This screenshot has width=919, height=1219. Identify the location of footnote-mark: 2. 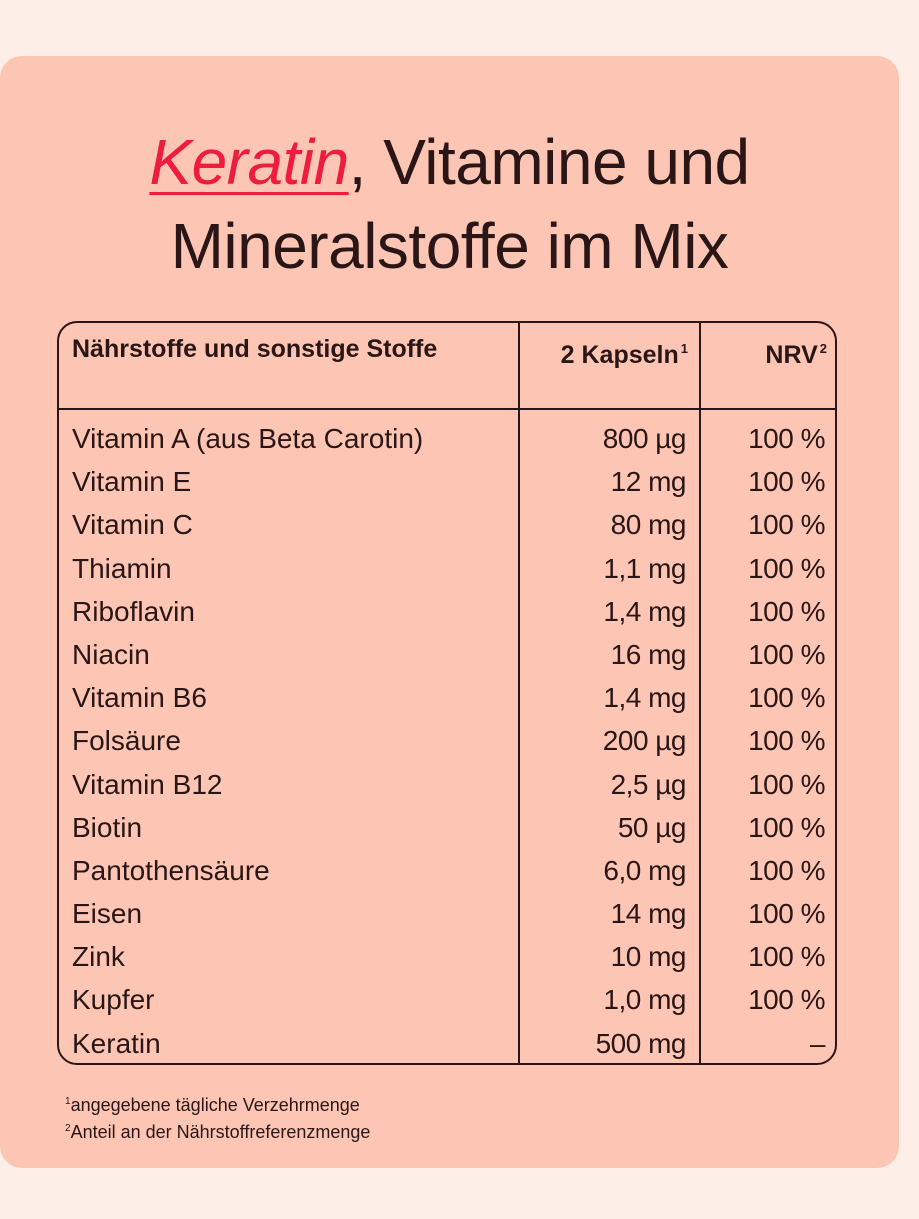
(68, 1128).